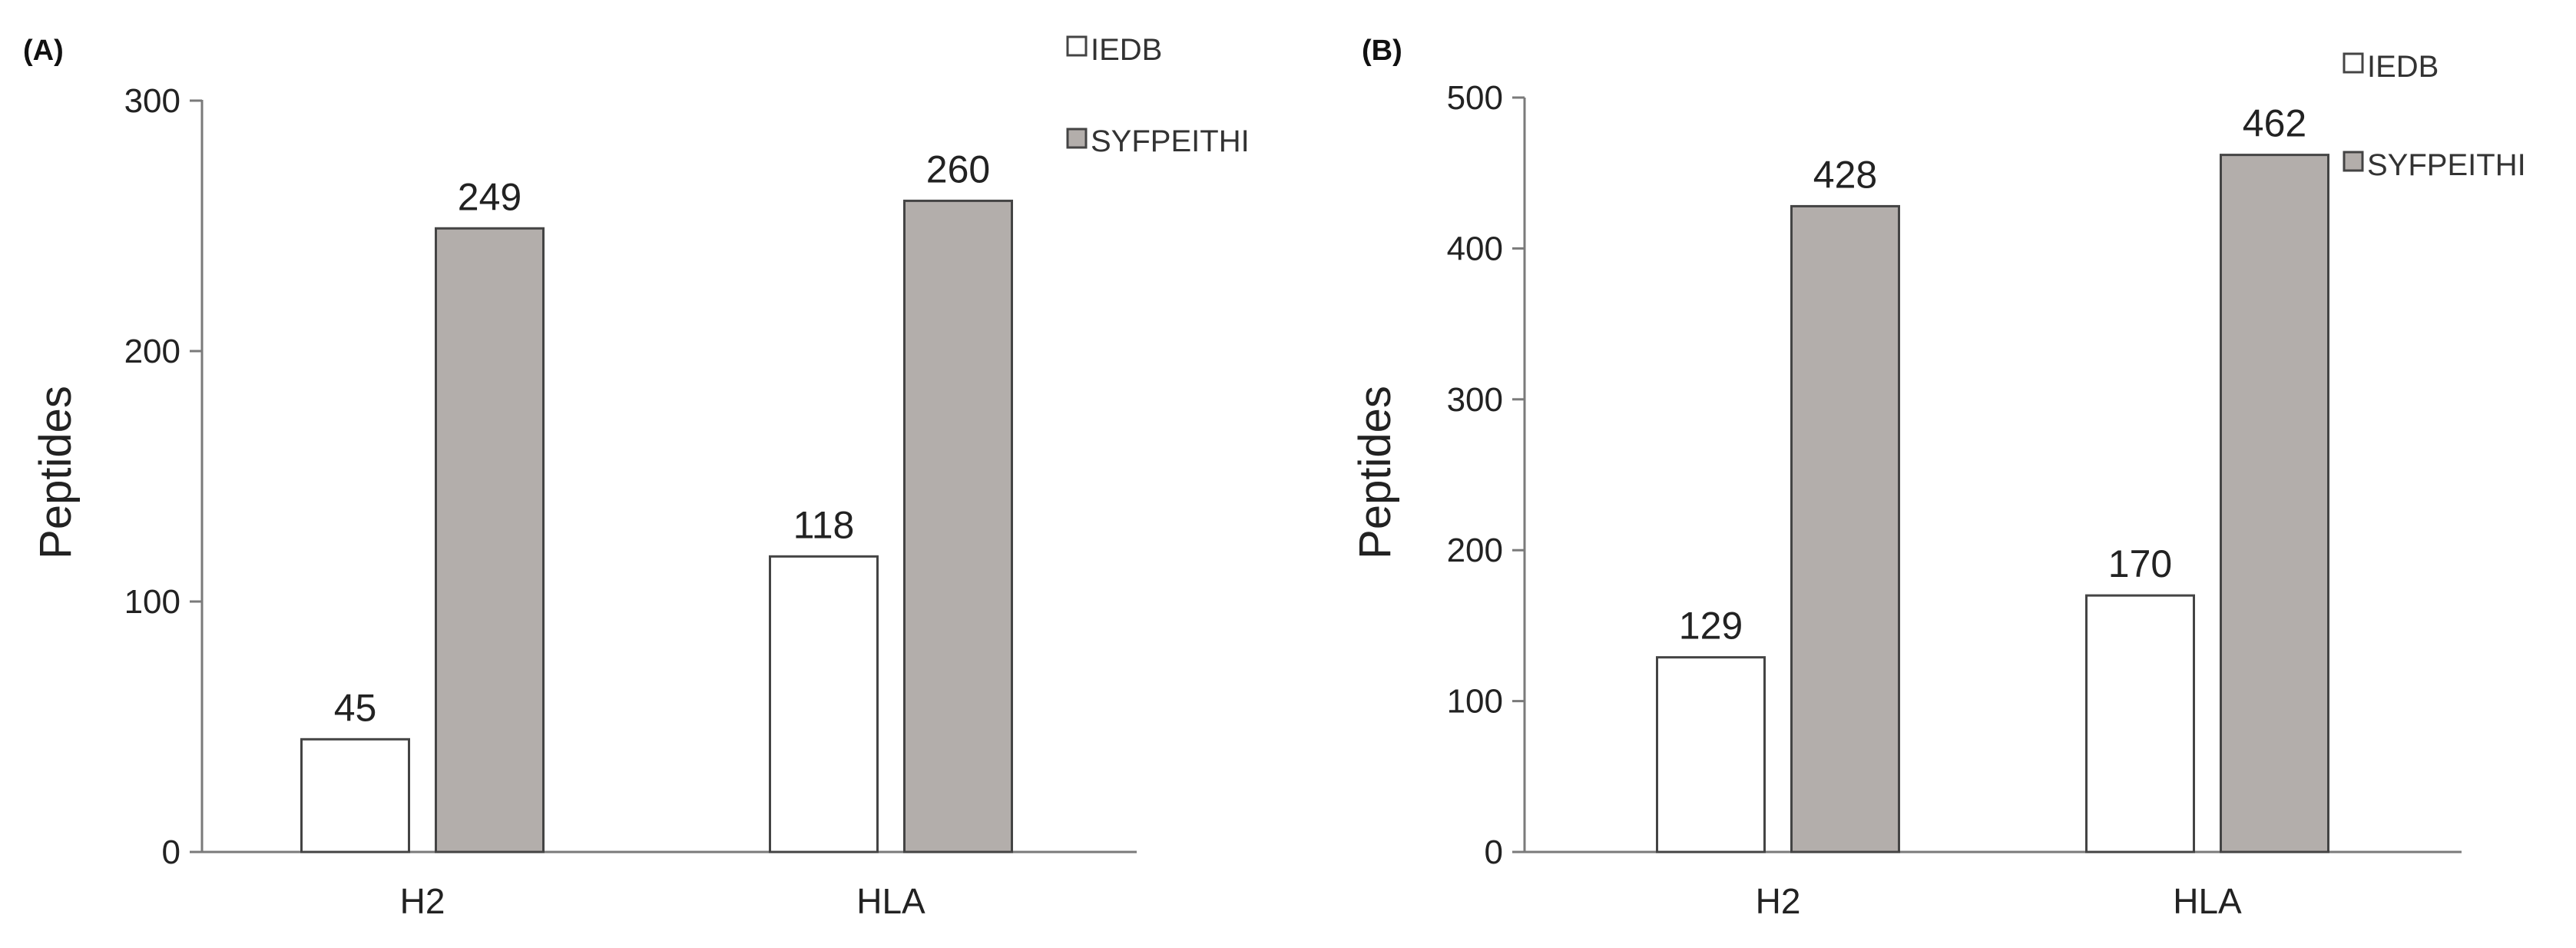 The height and width of the screenshot is (948, 2576). What do you see at coordinates (2140, 563) in the screenshot?
I see `data-label-iedb-hla: 170` at bounding box center [2140, 563].